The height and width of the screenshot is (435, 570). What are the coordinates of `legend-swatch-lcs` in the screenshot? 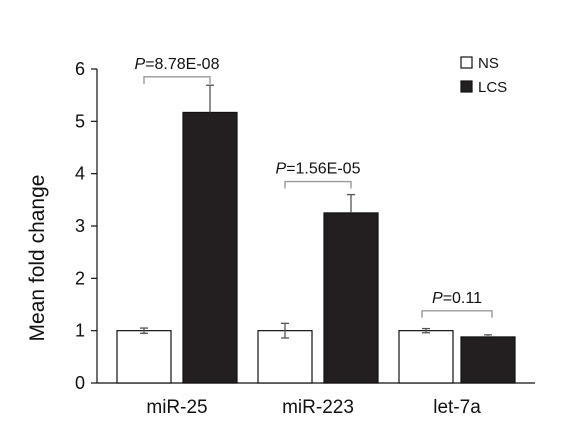 It's located at (466, 86).